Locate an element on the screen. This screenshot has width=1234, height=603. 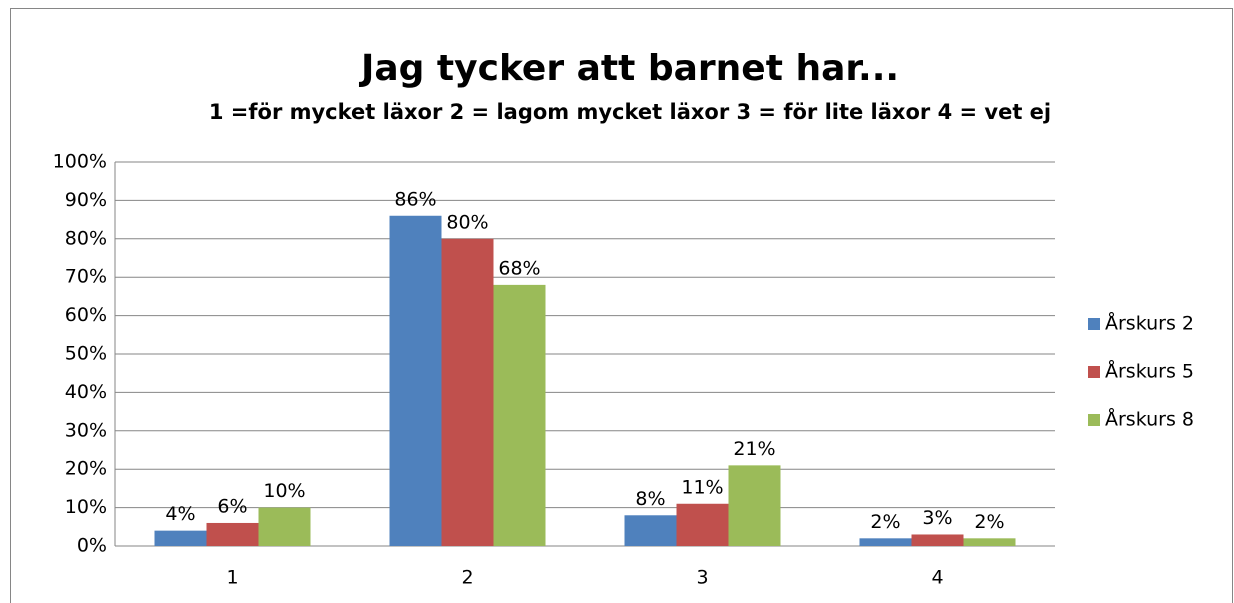
value-label: 86% is located at coordinates (415, 199).